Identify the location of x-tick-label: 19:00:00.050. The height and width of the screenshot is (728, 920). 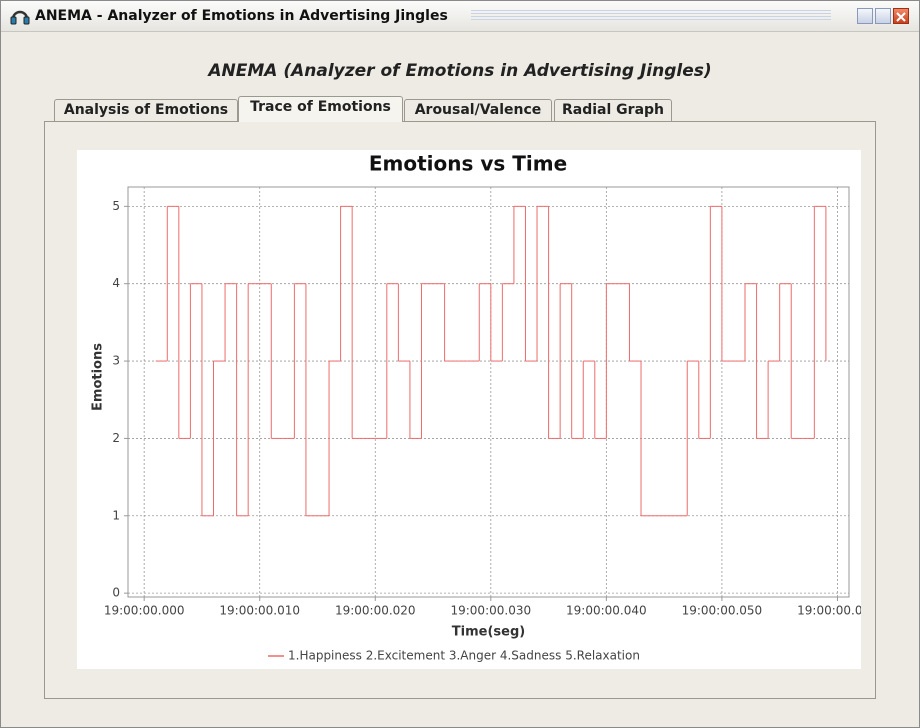
(722, 611).